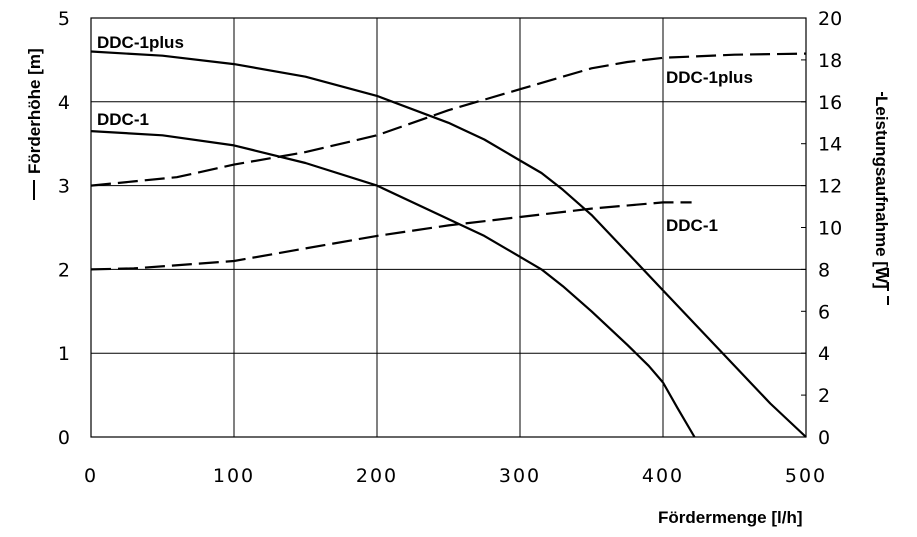 The height and width of the screenshot is (537, 917). Describe the element at coordinates (824, 438) in the screenshot. I see `y2-tick-label: 0` at that location.